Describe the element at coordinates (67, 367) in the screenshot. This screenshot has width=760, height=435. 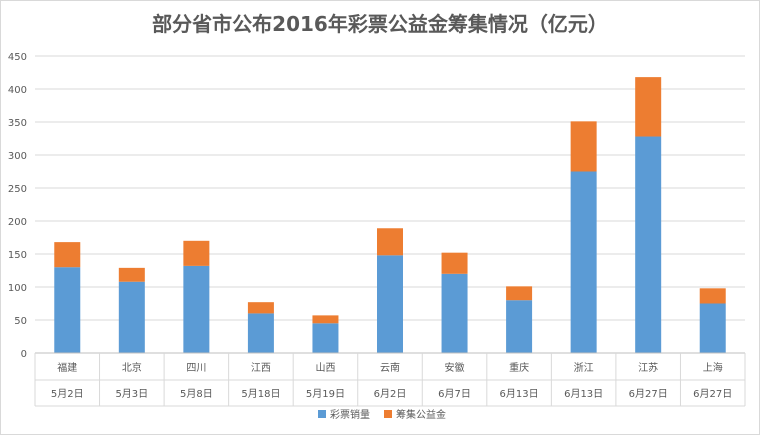
I see `x-tick-label-province: 福建` at that location.